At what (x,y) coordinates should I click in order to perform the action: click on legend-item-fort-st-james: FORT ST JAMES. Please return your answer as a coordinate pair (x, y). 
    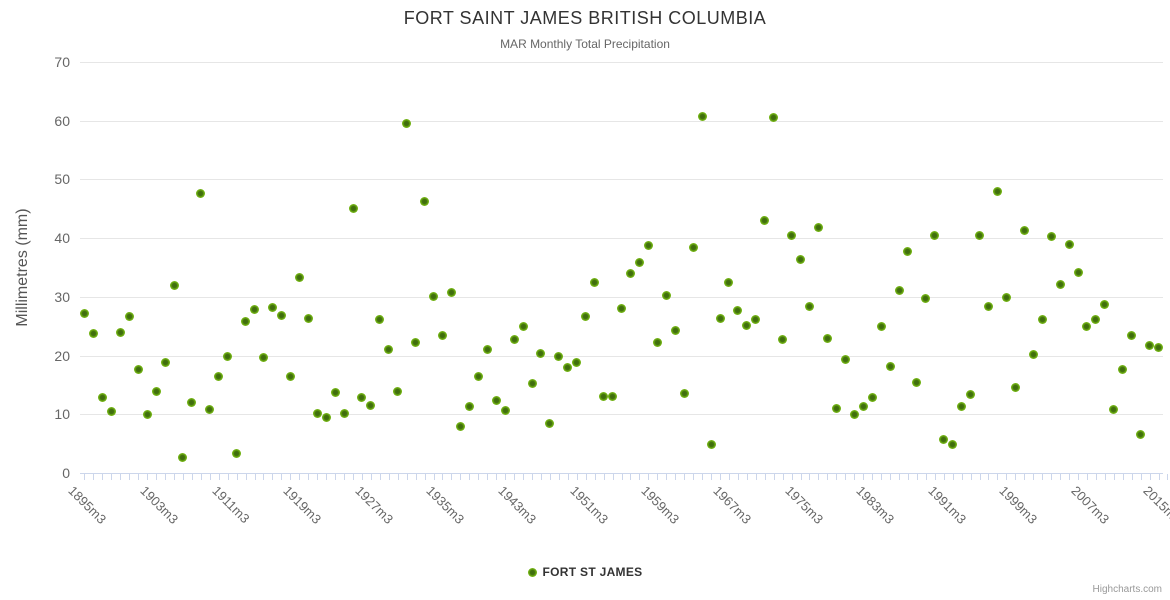
    Looking at the image, I should click on (585, 572).